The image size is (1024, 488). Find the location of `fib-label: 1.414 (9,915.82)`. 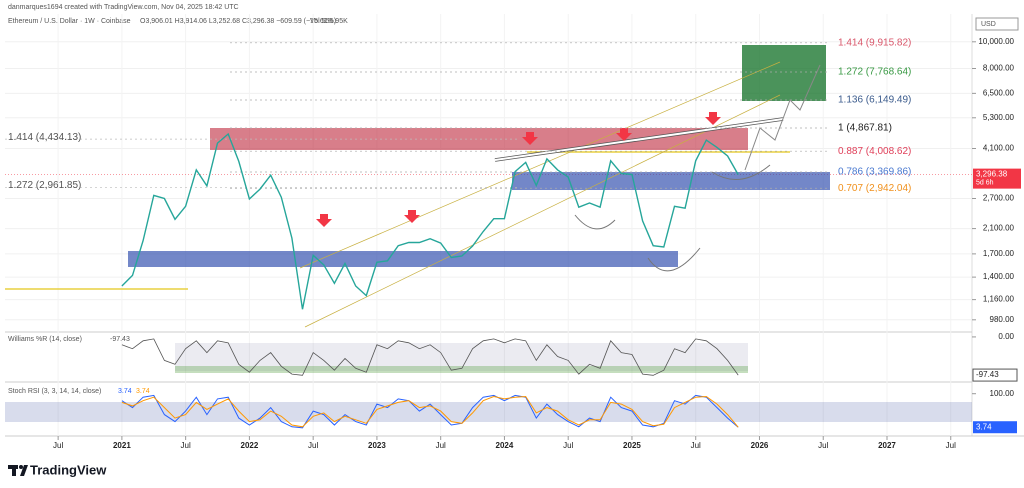

fib-label: 1.414 (9,915.82) is located at coordinates (874, 42).